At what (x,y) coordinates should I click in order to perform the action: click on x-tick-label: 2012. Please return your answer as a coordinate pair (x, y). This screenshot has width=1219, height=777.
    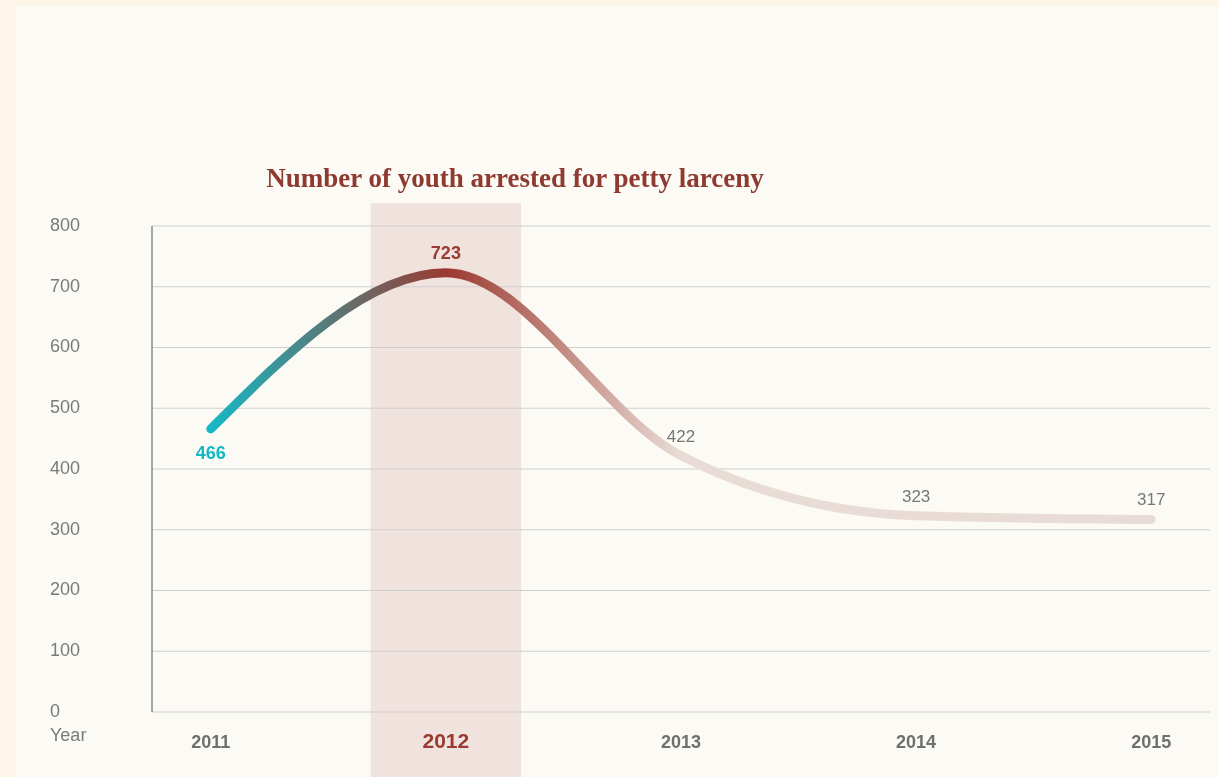
    Looking at the image, I should click on (446, 740).